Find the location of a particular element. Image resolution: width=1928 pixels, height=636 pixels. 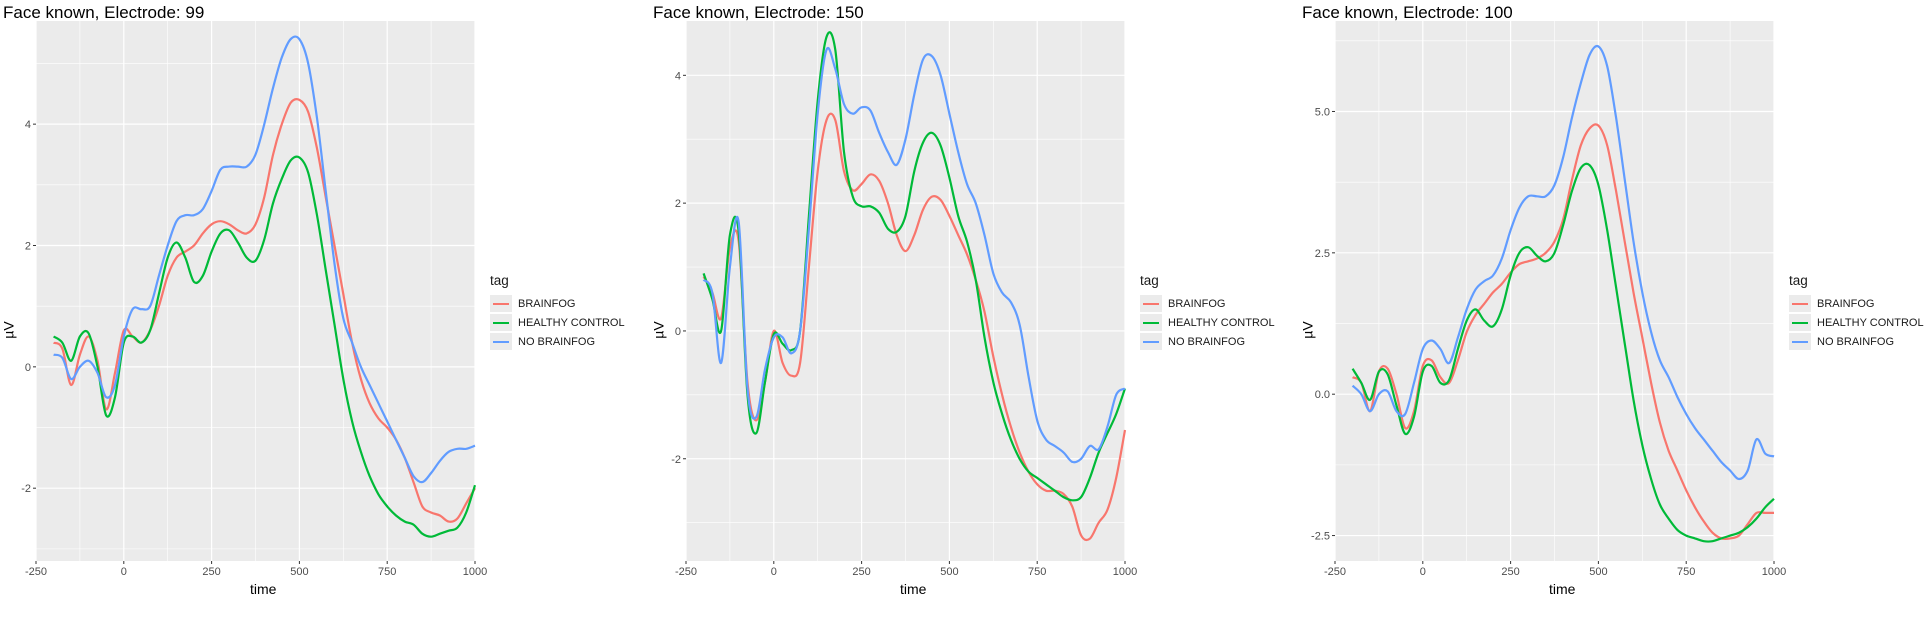

series-line-no-brainfog is located at coordinates (914, 255).